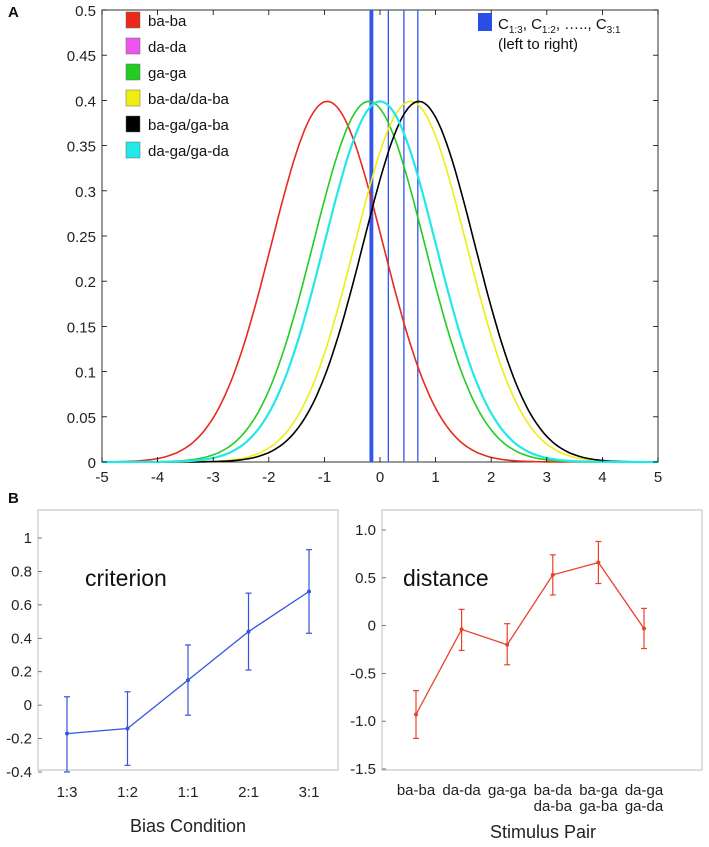  I want to click on x-tick-label: 1, so click(435, 477).